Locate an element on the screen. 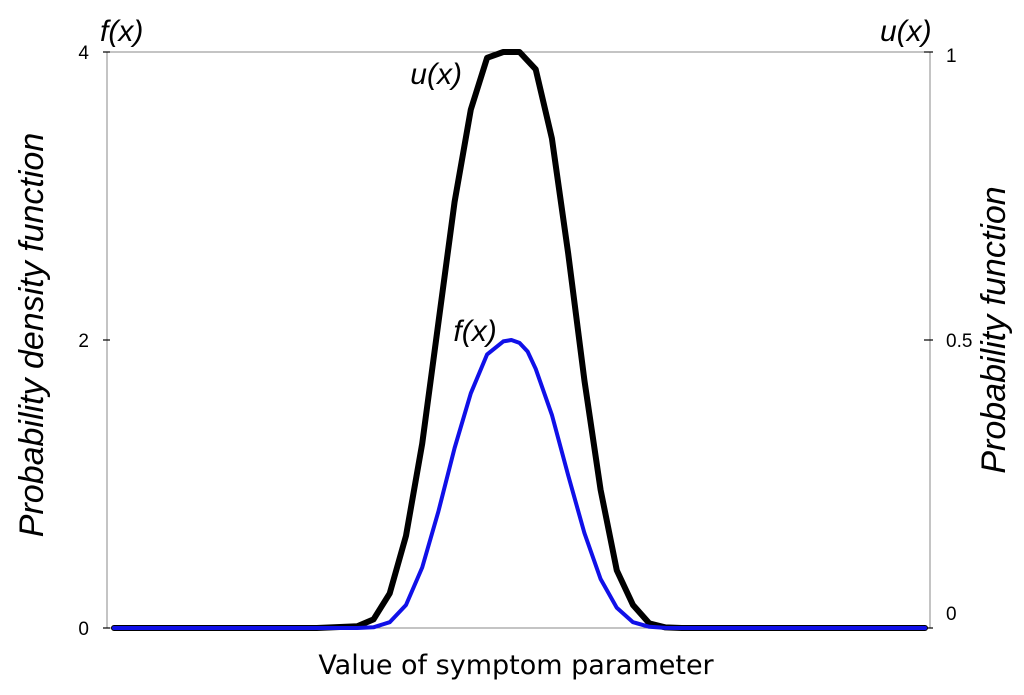 The width and height of the screenshot is (1024, 695). right-tick-label: 1 is located at coordinates (951, 56).